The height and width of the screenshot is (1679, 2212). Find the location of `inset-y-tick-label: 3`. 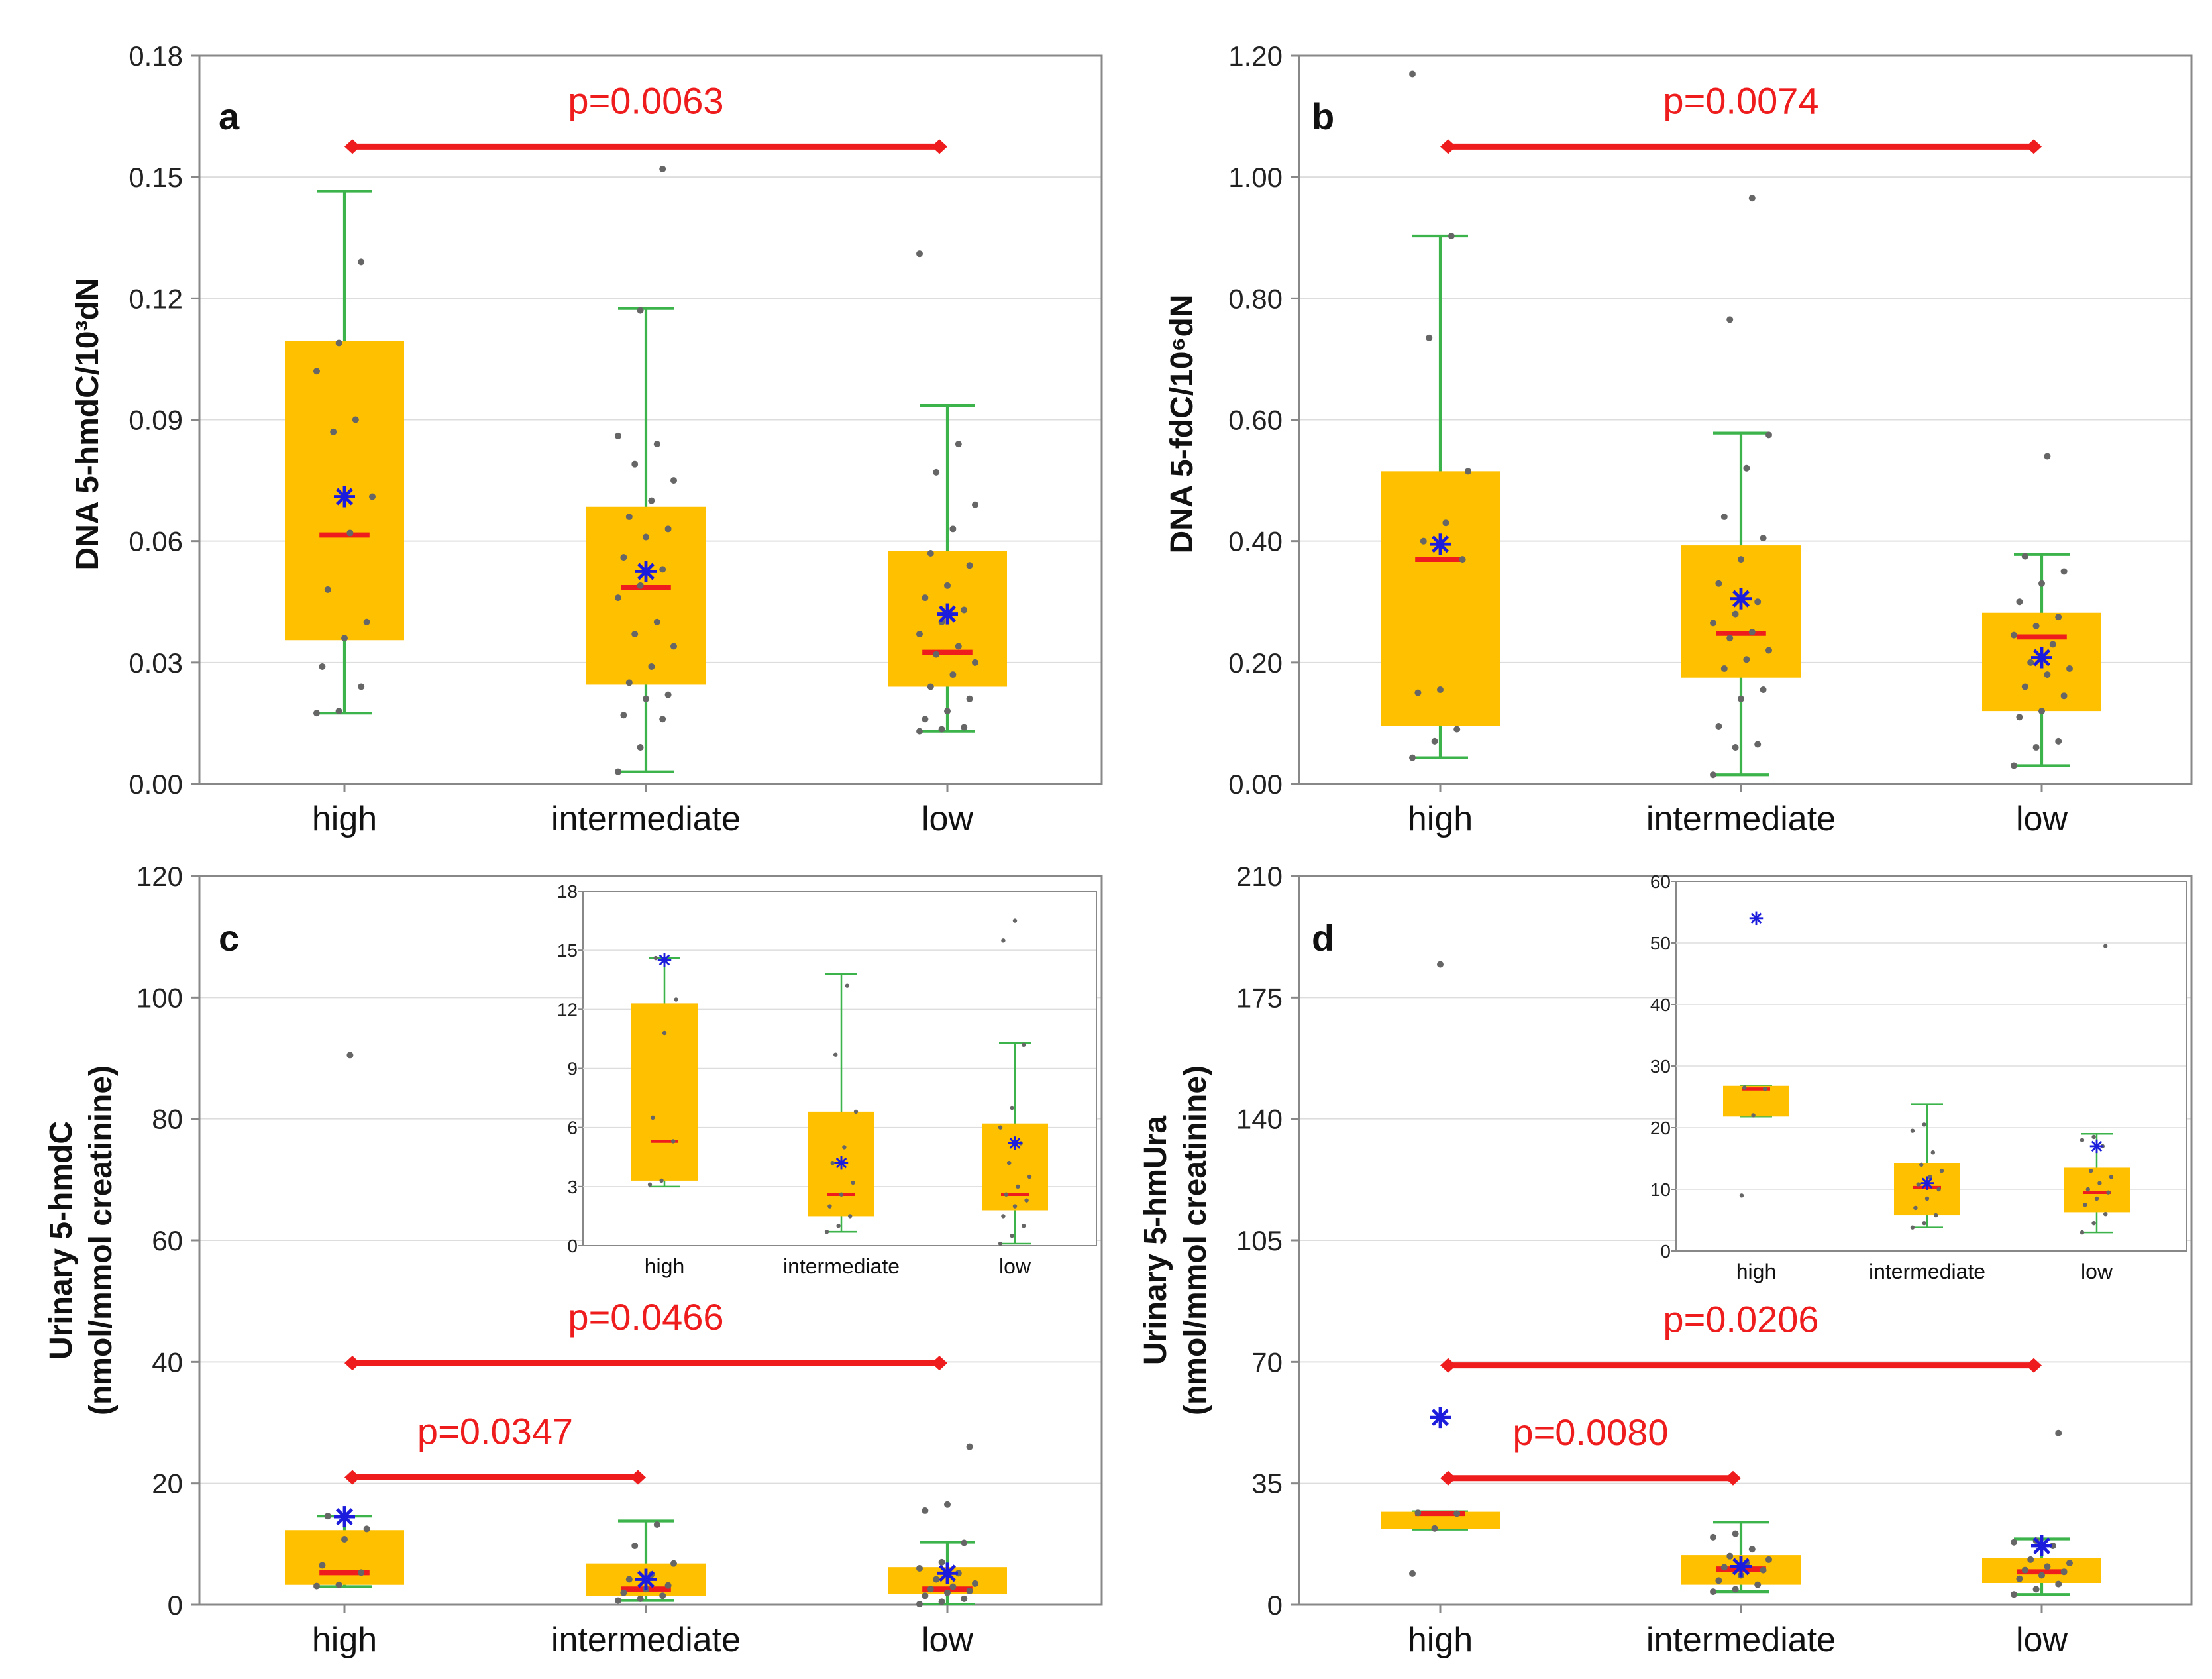

inset-y-tick-label: 3 is located at coordinates (572, 1187).